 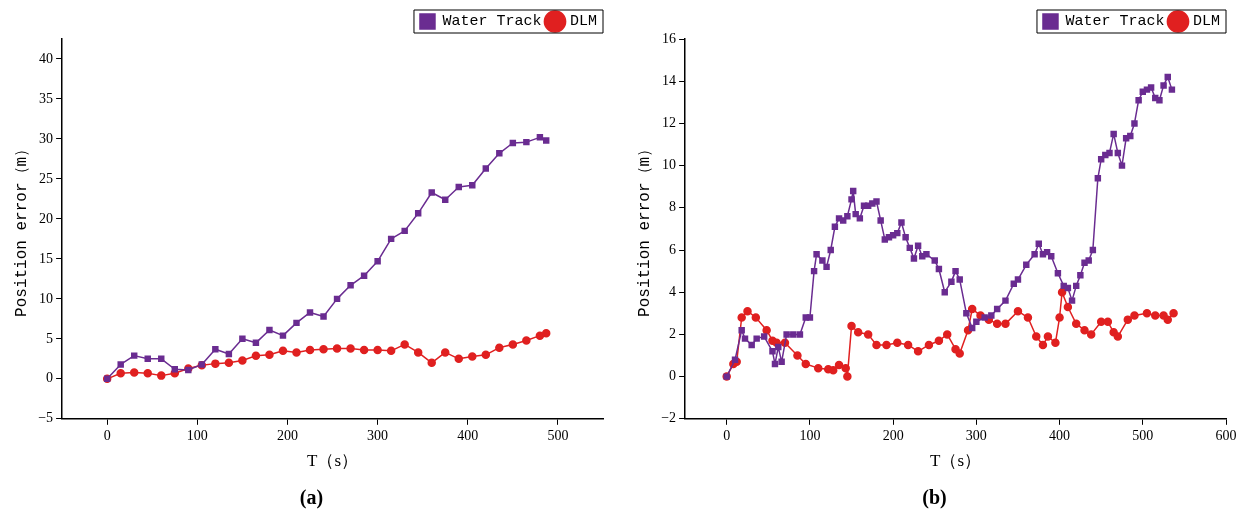 What do you see at coordinates (669, 123) in the screenshot?
I see `y-tick-label: 12` at bounding box center [669, 123].